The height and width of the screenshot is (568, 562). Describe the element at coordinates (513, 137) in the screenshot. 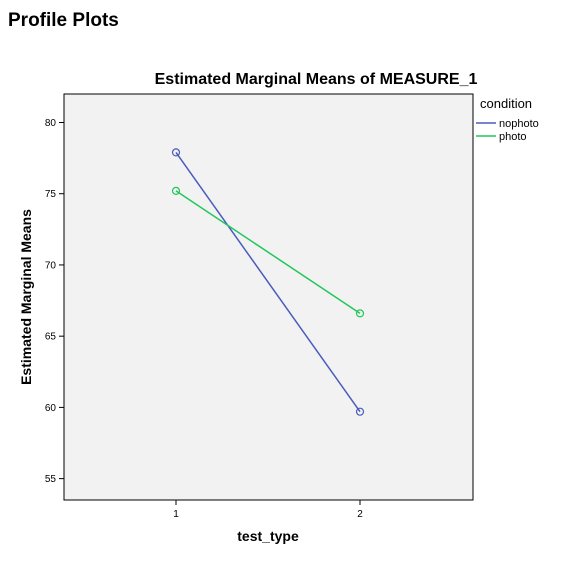

I see `legend-label-photo: photo` at that location.